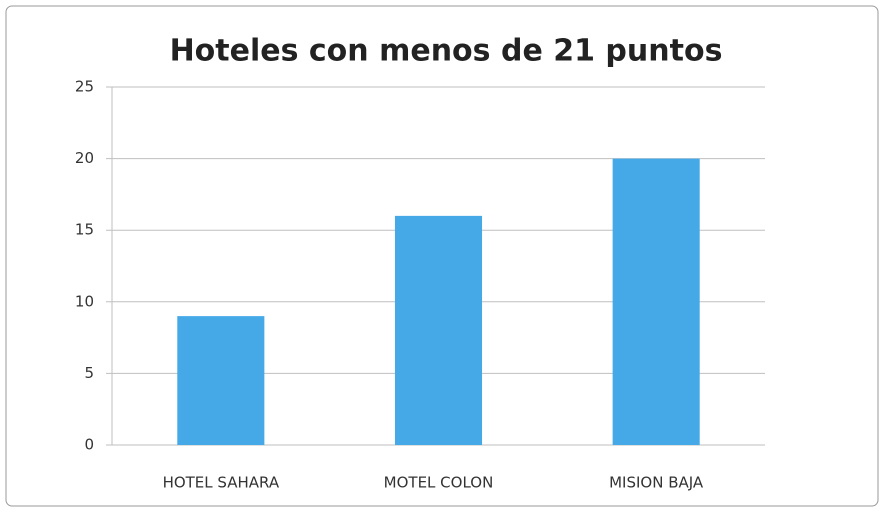 The image size is (886, 512). Describe the element at coordinates (221, 483) in the screenshot. I see `x-tick-label: HOTEL SAHARA` at that location.